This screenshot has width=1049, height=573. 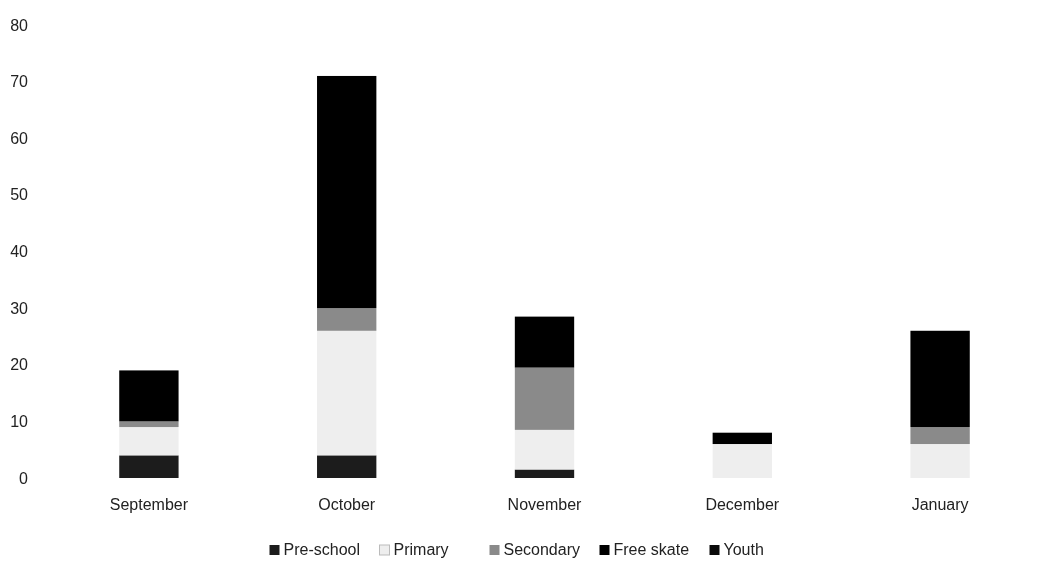 I want to click on legend-label: Pre-school, so click(x=321, y=549).